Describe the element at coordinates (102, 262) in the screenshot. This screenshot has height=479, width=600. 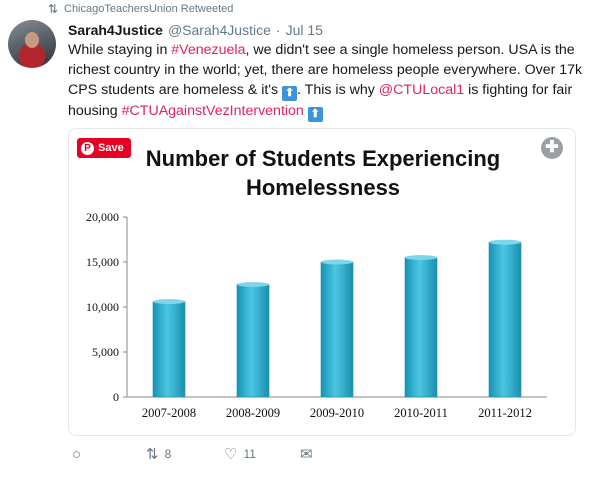
I see `y-tick-label: 15,000` at that location.